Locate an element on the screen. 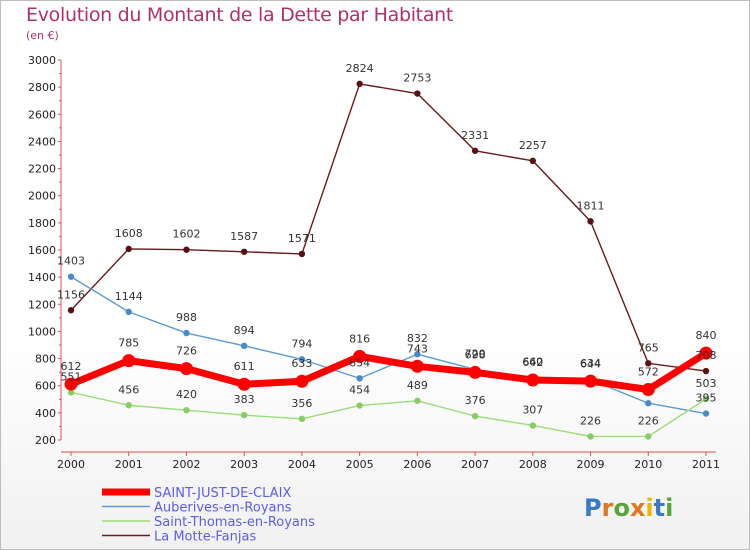  brand-letter: o is located at coordinates (621, 508).